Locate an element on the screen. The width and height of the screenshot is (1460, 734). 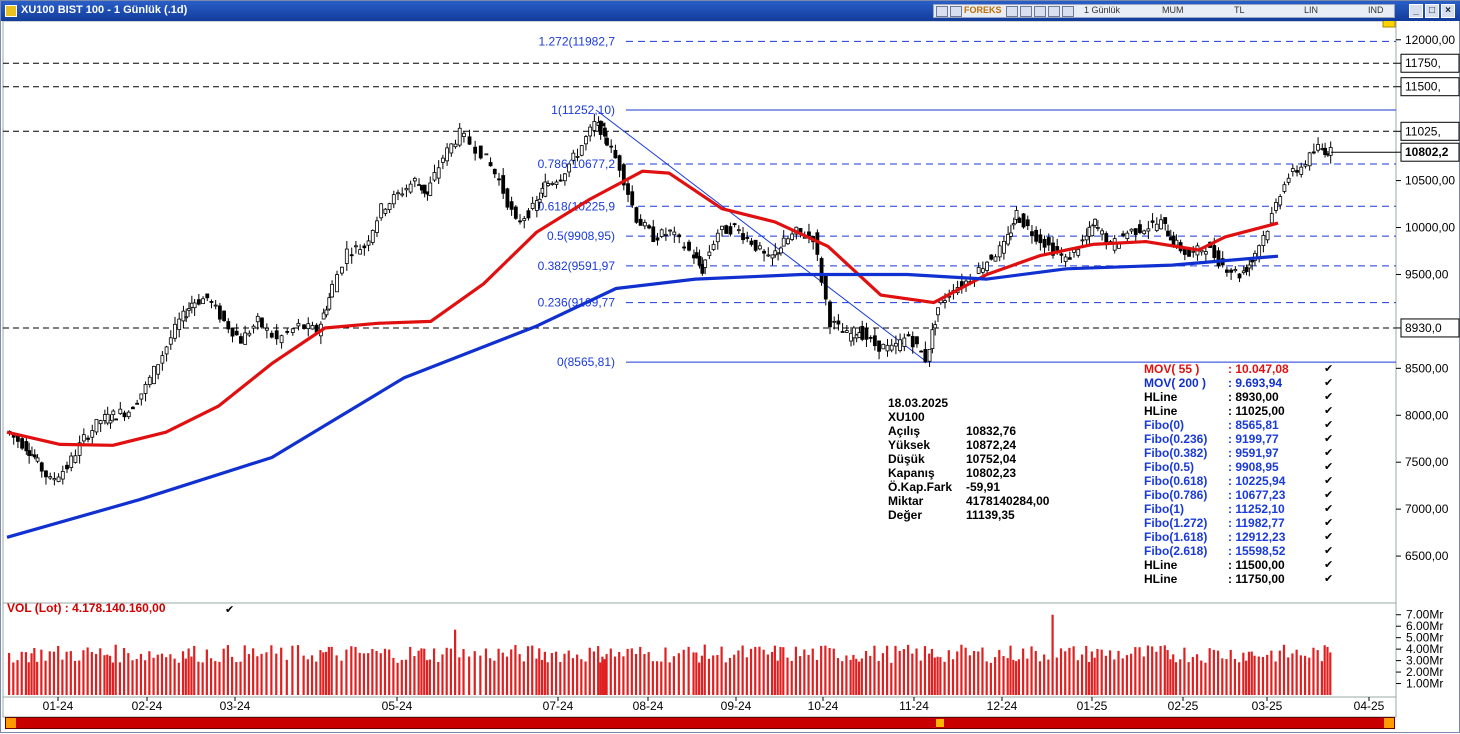
volume-tick-label: 6.00Mr is located at coordinates (1424, 626).